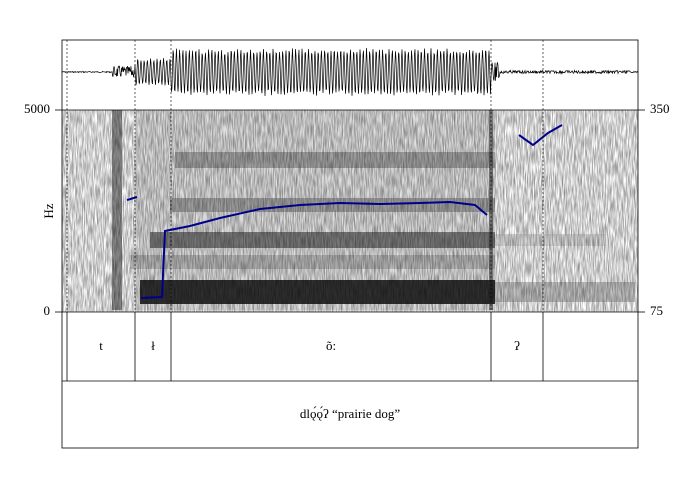  Describe the element at coordinates (37, 108) in the screenshot. I see `tick-label: 5000` at that location.